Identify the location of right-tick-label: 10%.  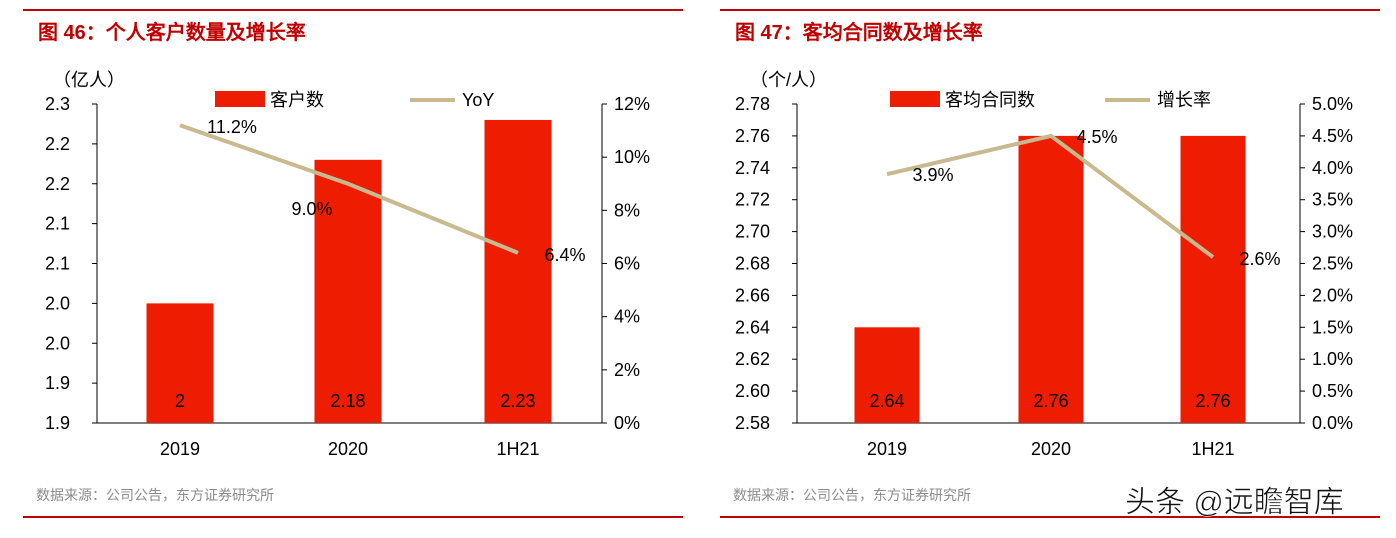
(632, 157).